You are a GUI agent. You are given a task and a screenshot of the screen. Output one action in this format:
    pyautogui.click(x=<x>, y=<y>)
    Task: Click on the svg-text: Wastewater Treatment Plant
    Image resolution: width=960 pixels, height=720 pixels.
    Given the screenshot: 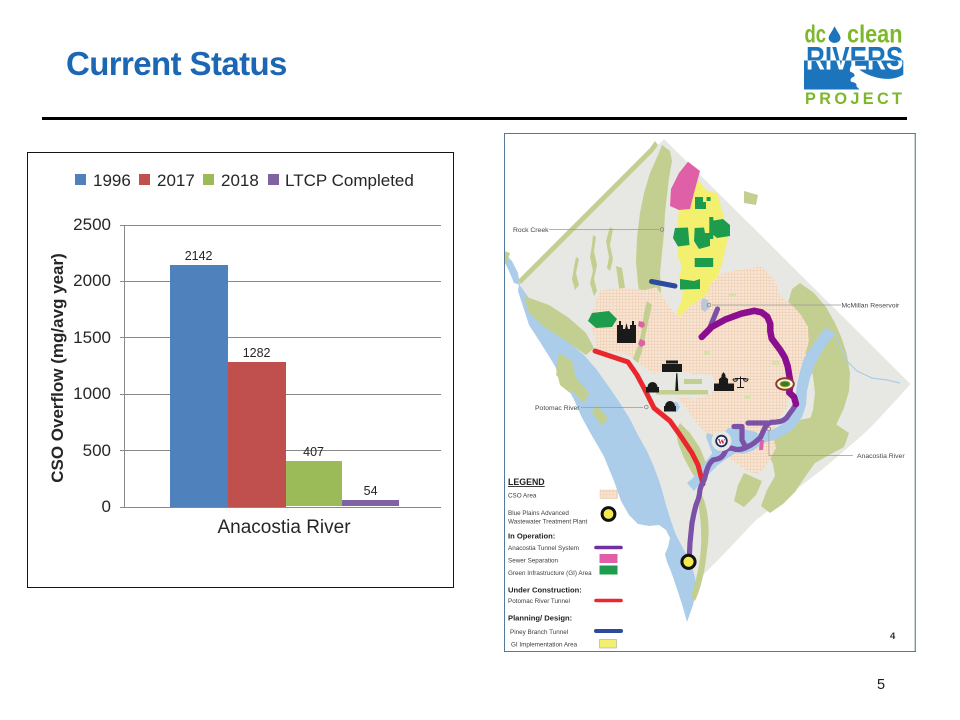 What is the action you would take?
    pyautogui.click(x=547, y=522)
    